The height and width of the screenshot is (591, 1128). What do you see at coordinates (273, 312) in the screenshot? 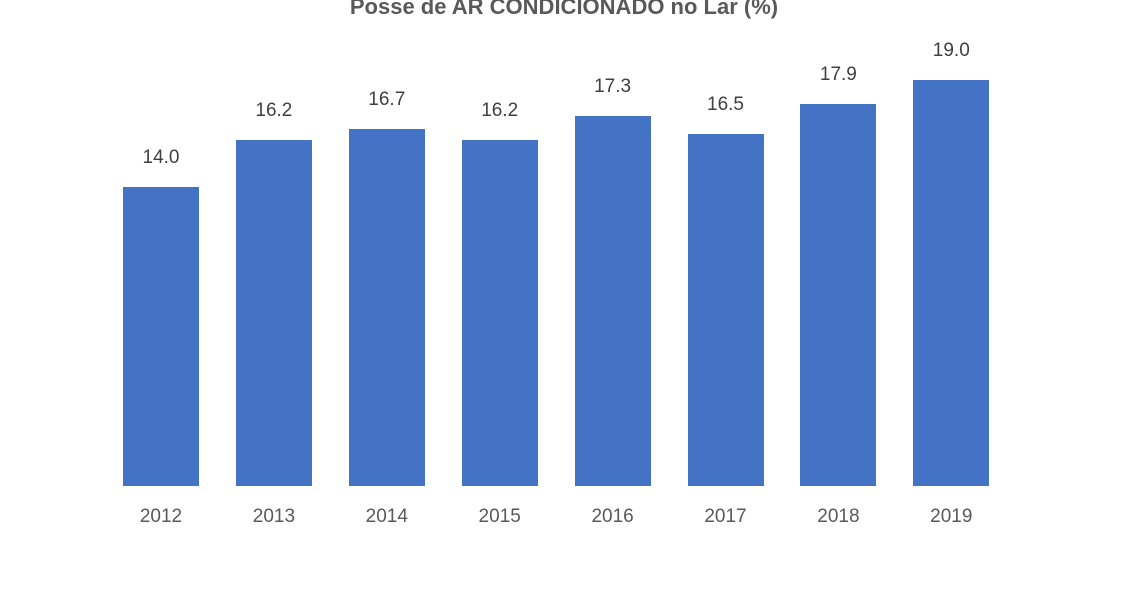
I see `bar-2013` at bounding box center [273, 312].